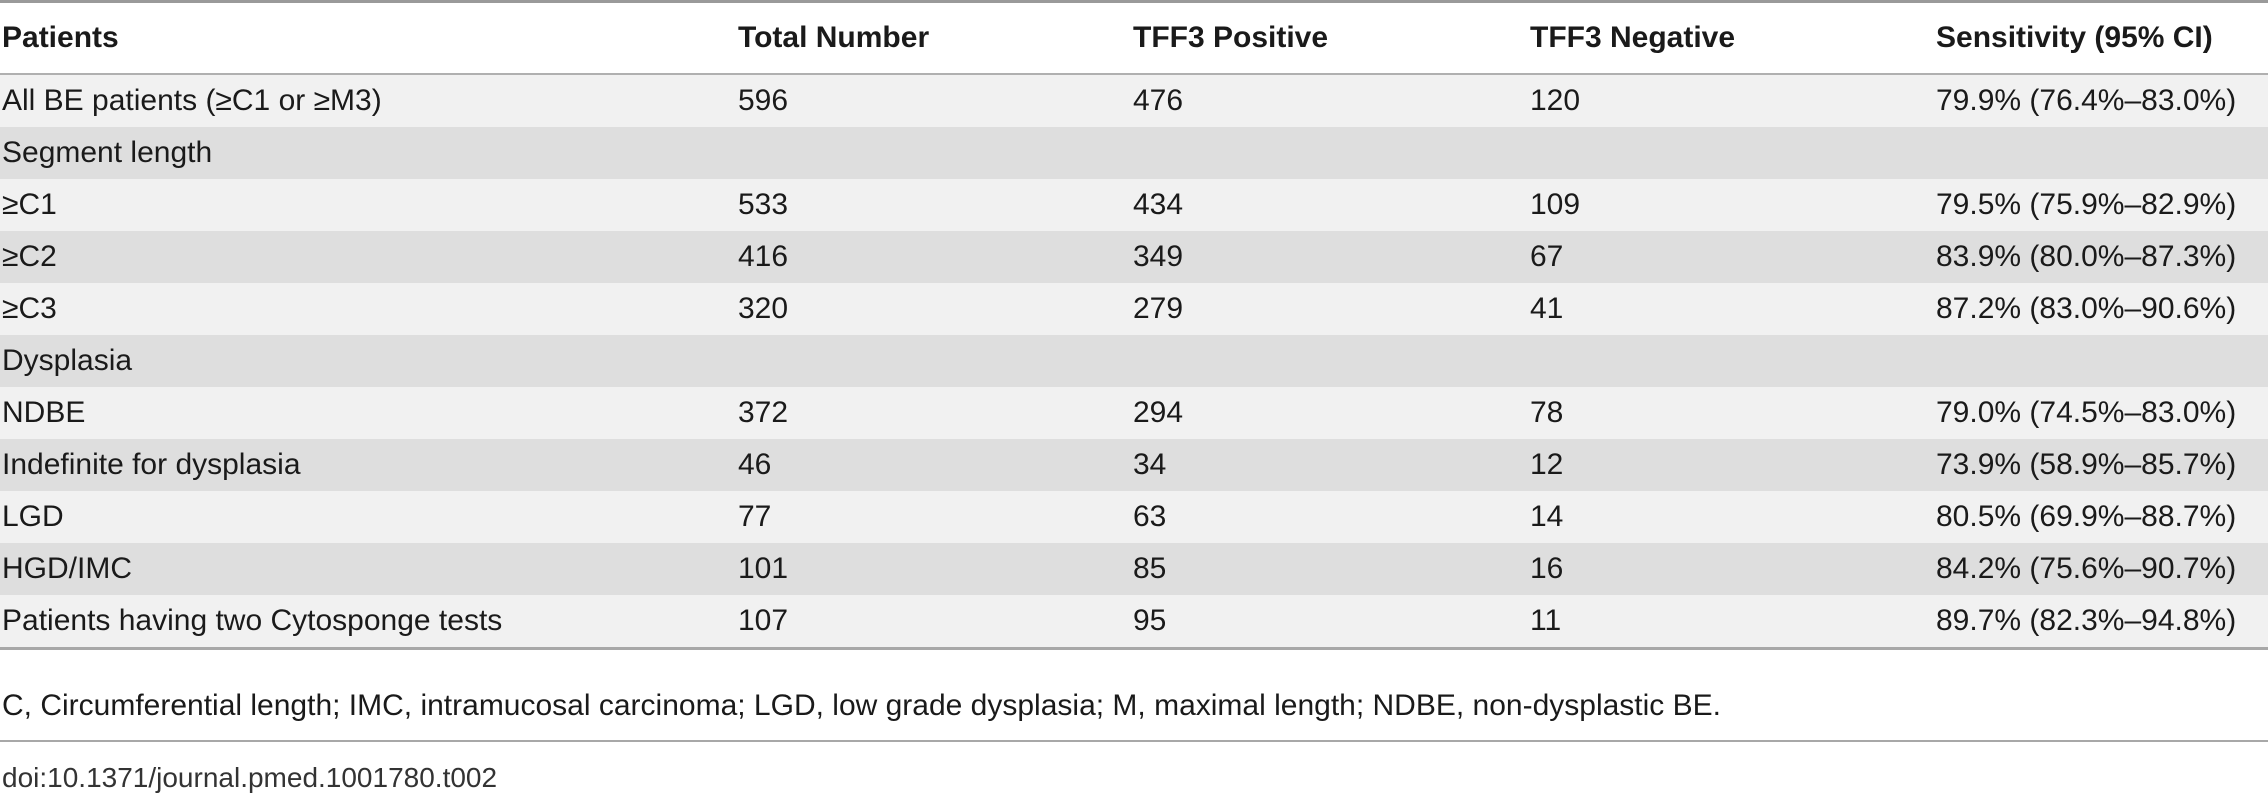 The image size is (2268, 800). What do you see at coordinates (763, 308) in the screenshot?
I see `total-number-cell: 320` at bounding box center [763, 308].